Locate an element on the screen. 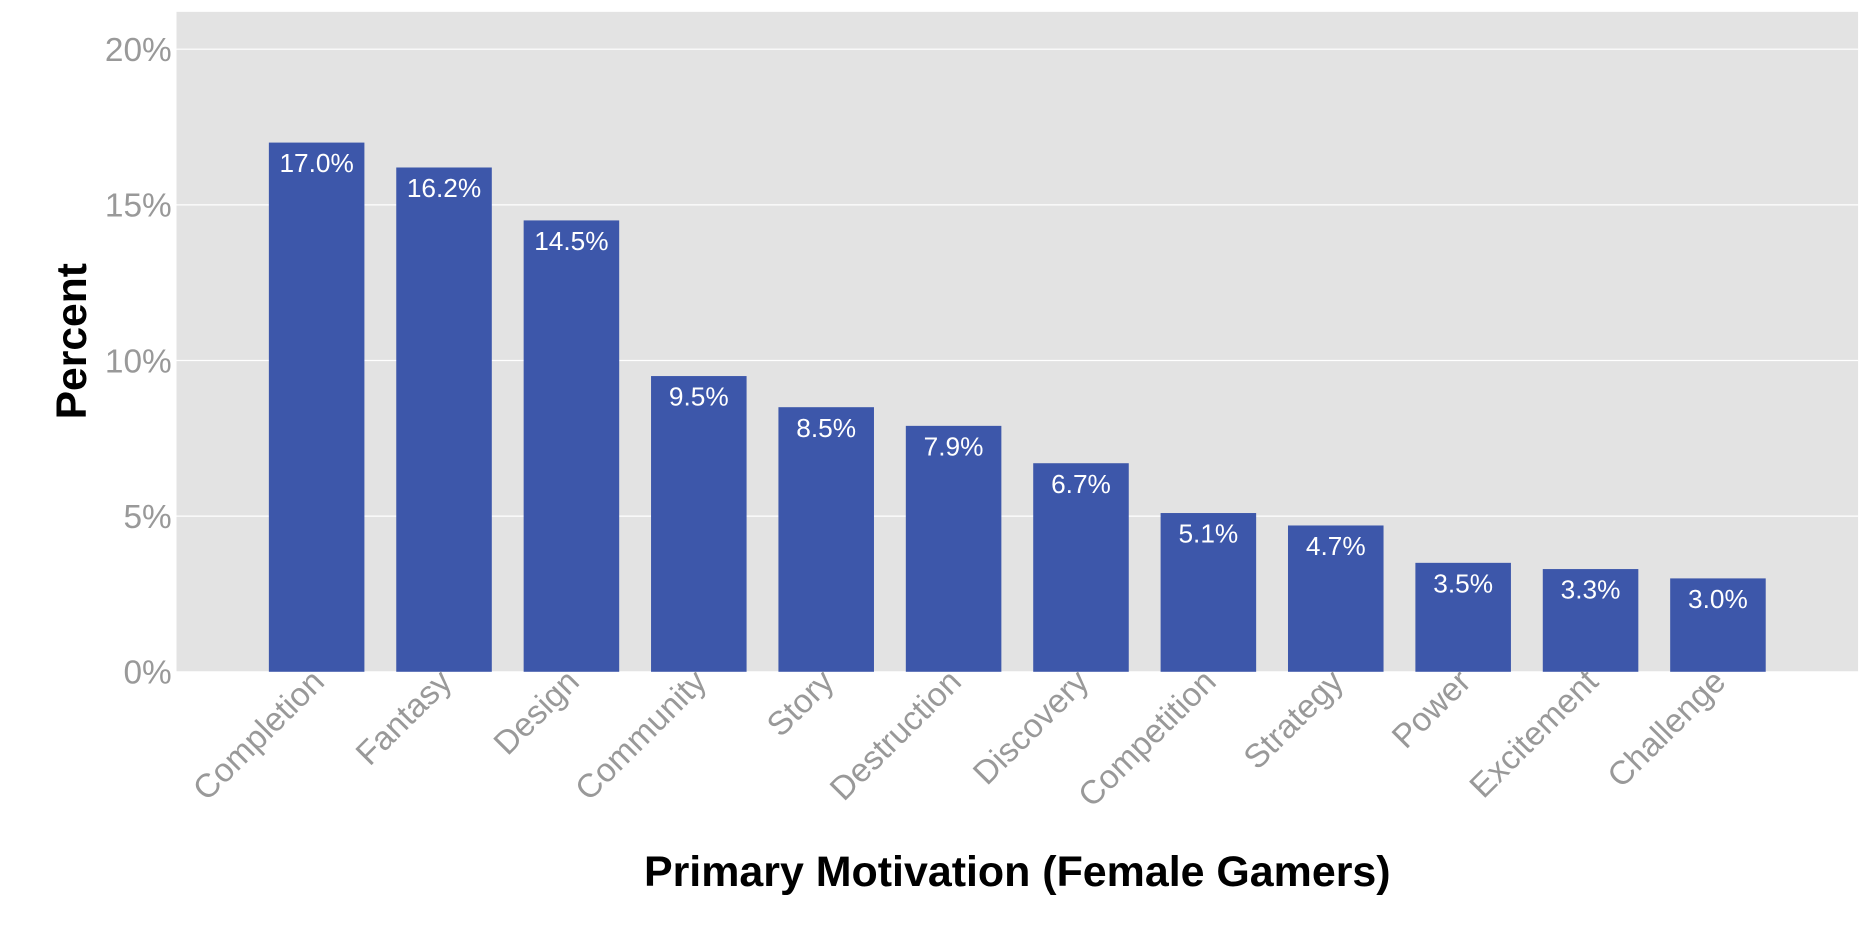 The width and height of the screenshot is (1870, 936). x-tick-label: Story is located at coordinates (801, 703).